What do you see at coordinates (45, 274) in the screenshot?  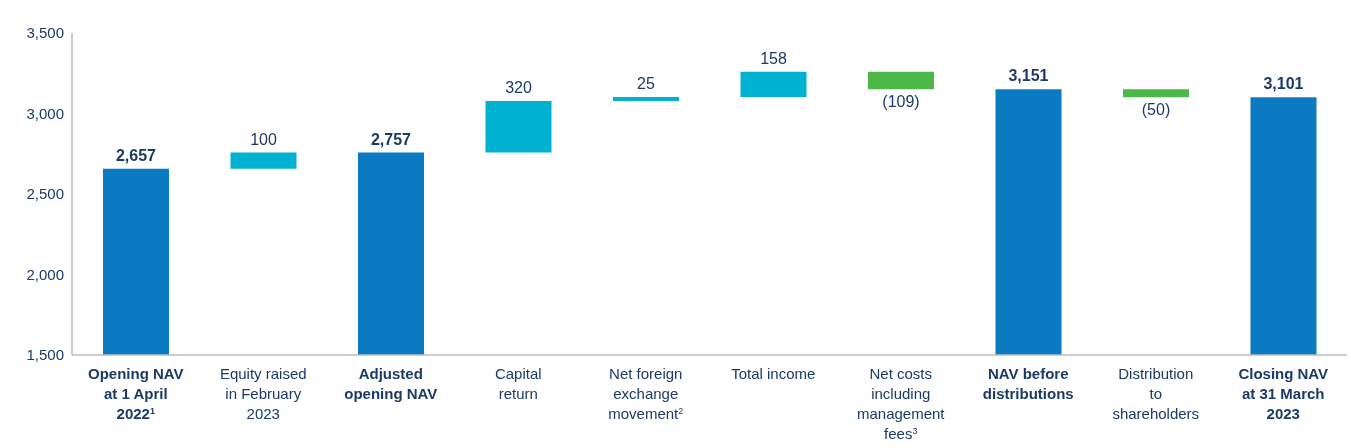 I see `y-tick-label: 2,000` at bounding box center [45, 274].